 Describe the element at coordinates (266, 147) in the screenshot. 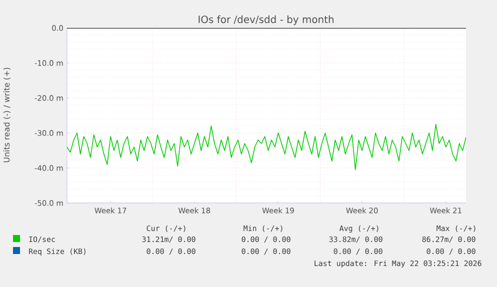

I see `line-series` at that location.